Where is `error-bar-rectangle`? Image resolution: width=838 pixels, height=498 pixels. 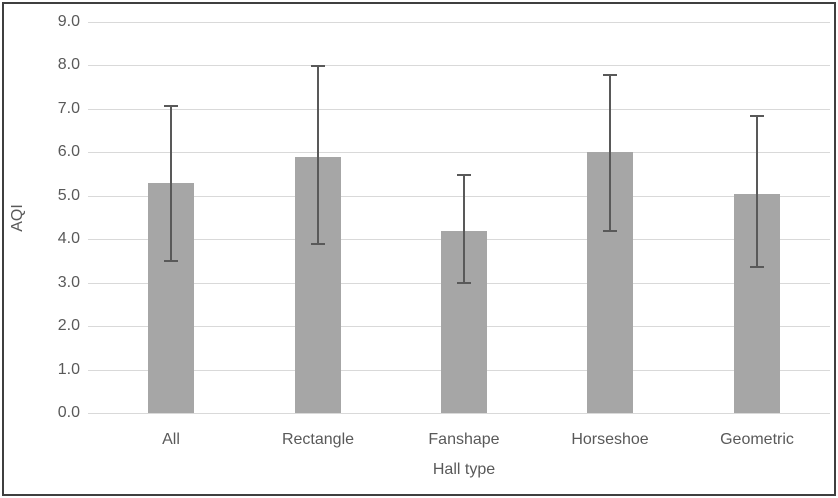 error-bar-rectangle is located at coordinates (318, 154).